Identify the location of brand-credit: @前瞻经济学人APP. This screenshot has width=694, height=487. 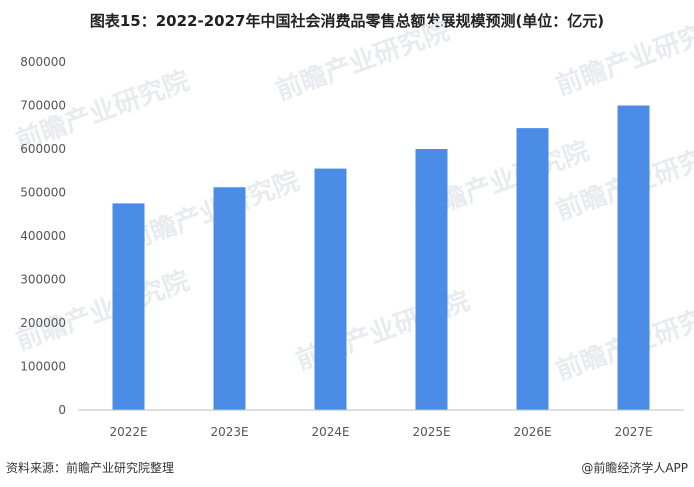
(634, 468).